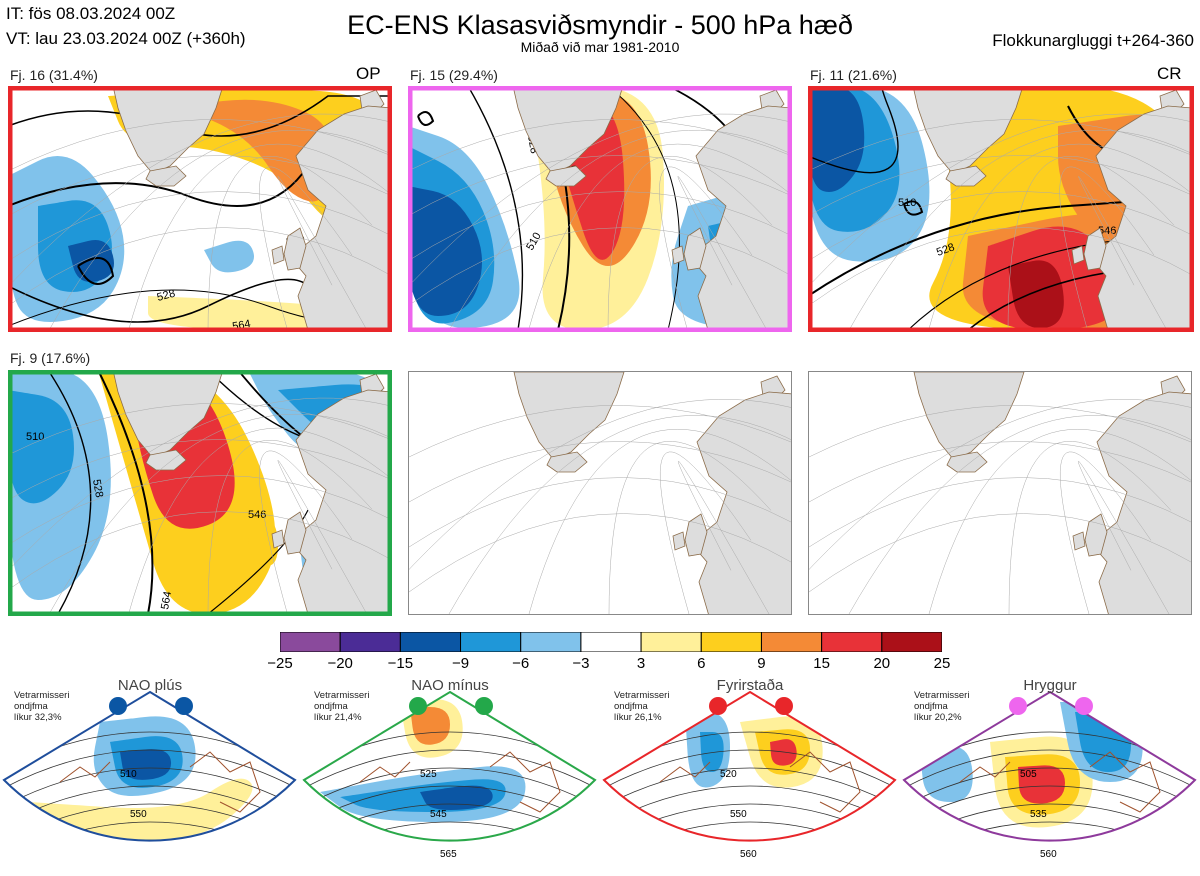 Image resolution: width=1200 pixels, height=876 pixels. Describe the element at coordinates (600, 25) in the screenshot. I see `chart-title: EC-ENS Klasasviðsmyndir - 500 hPa hæð` at that location.